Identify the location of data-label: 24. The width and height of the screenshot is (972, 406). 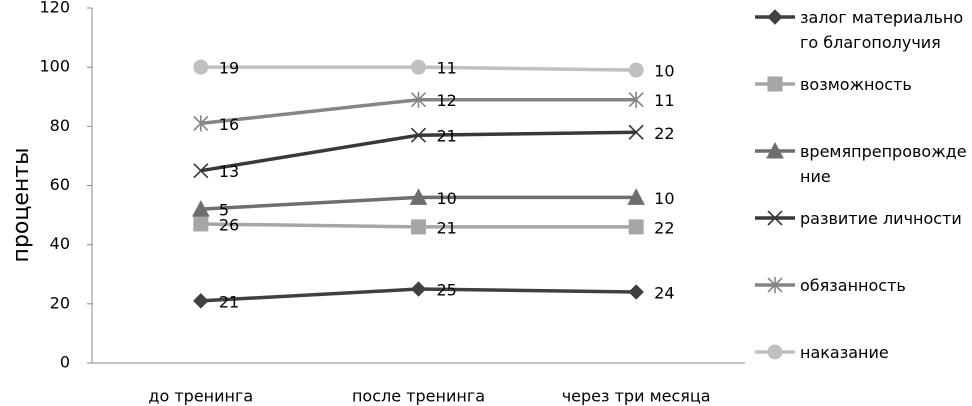
(664, 293).